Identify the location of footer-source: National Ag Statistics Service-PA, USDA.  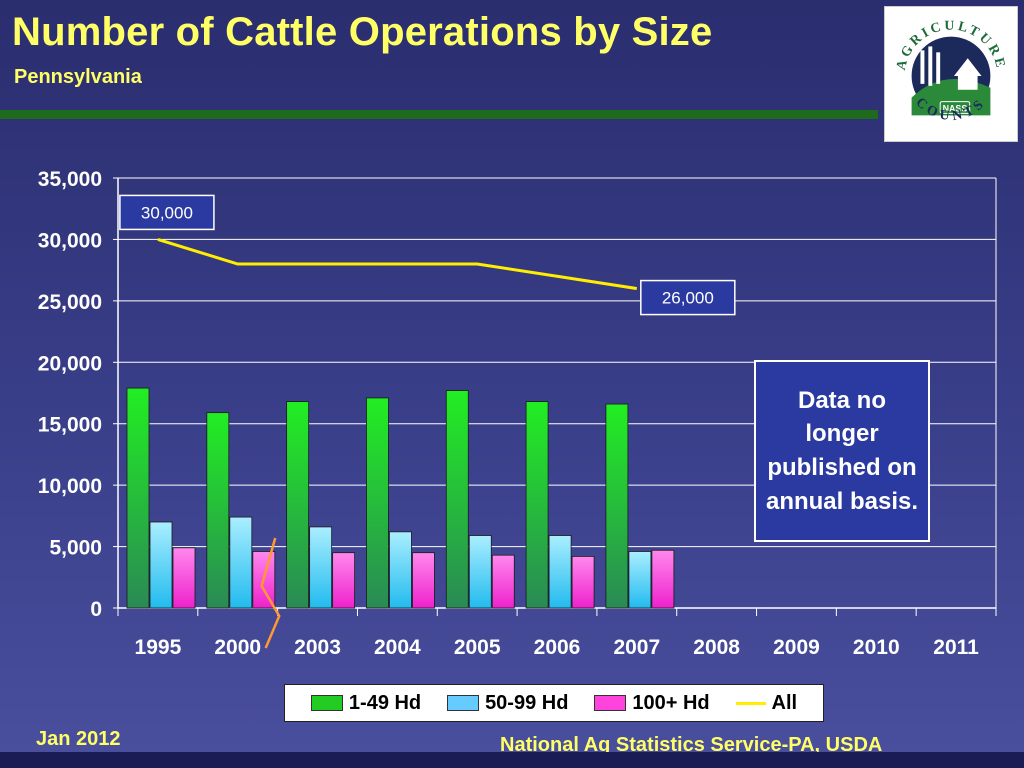
(691, 745).